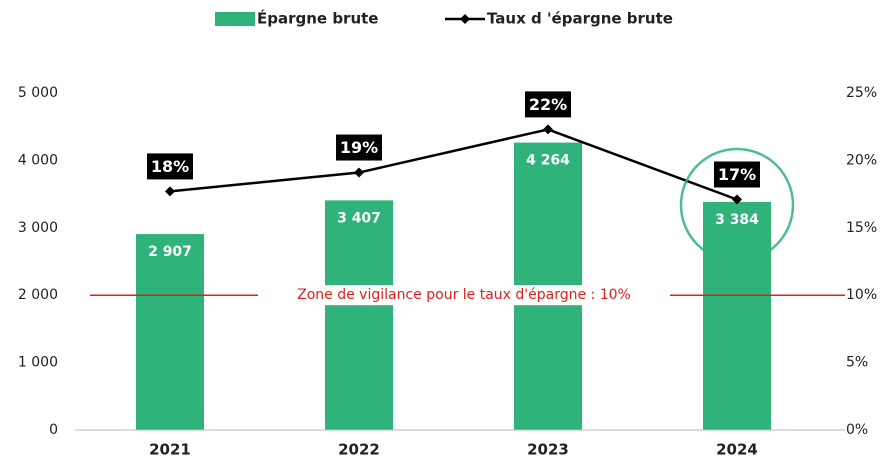  What do you see at coordinates (359, 218) in the screenshot?
I see `bar-value-label: 3 407` at bounding box center [359, 218].